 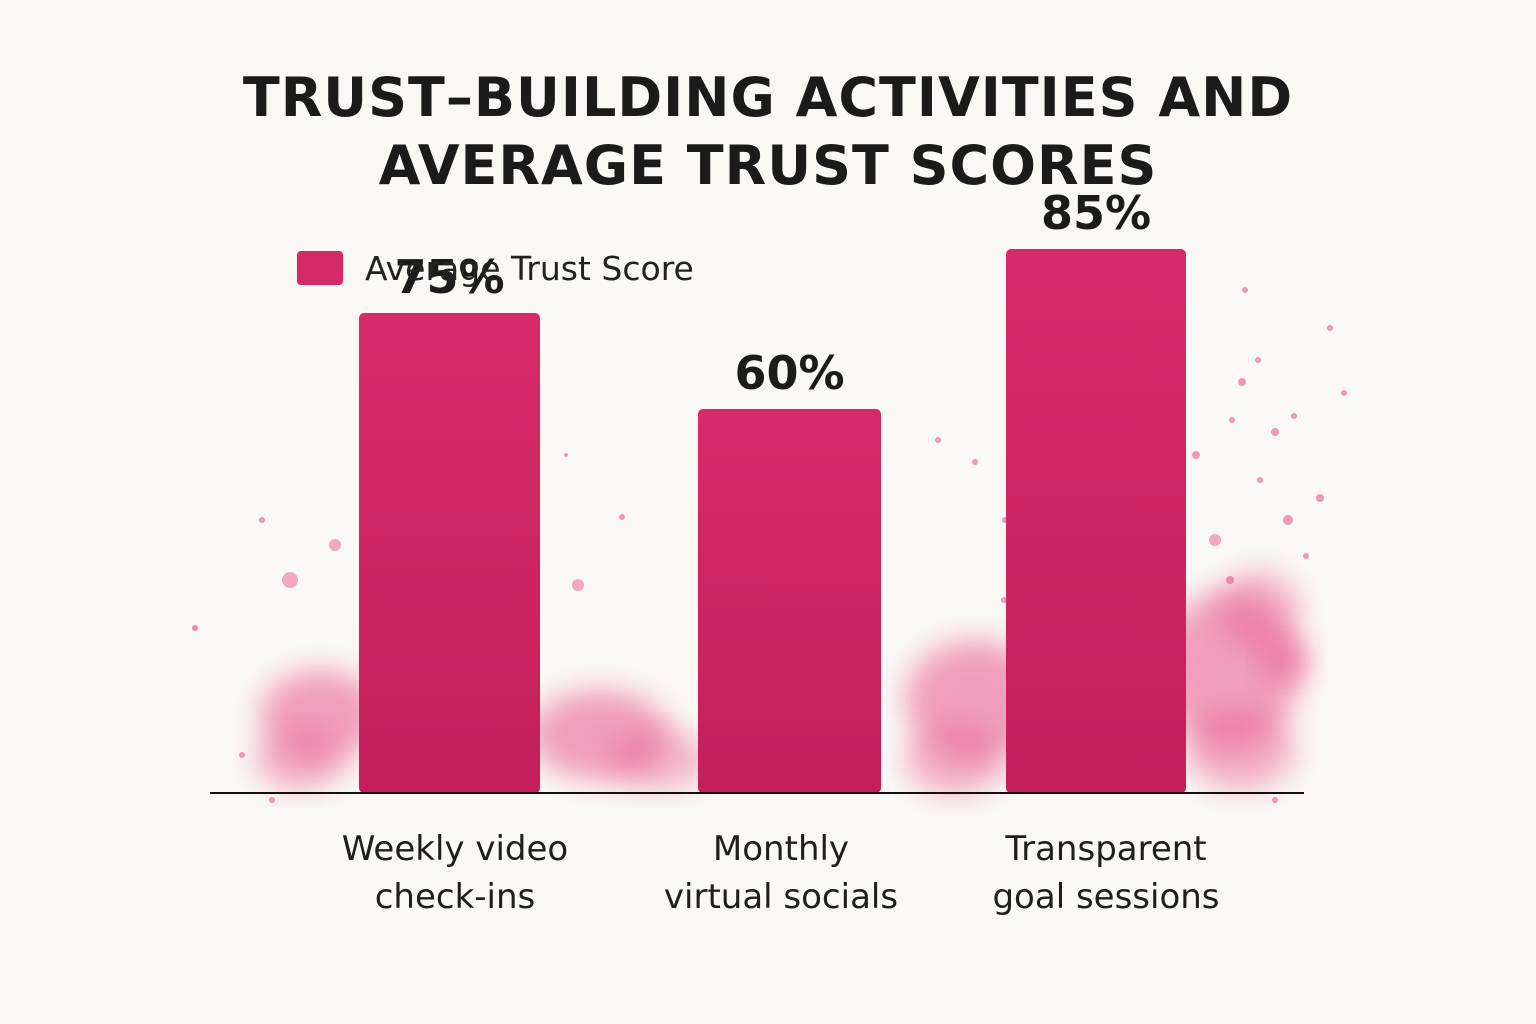 I want to click on chart-title-line-2: AVERAGE TRUST SCORES, so click(x=768, y=165).